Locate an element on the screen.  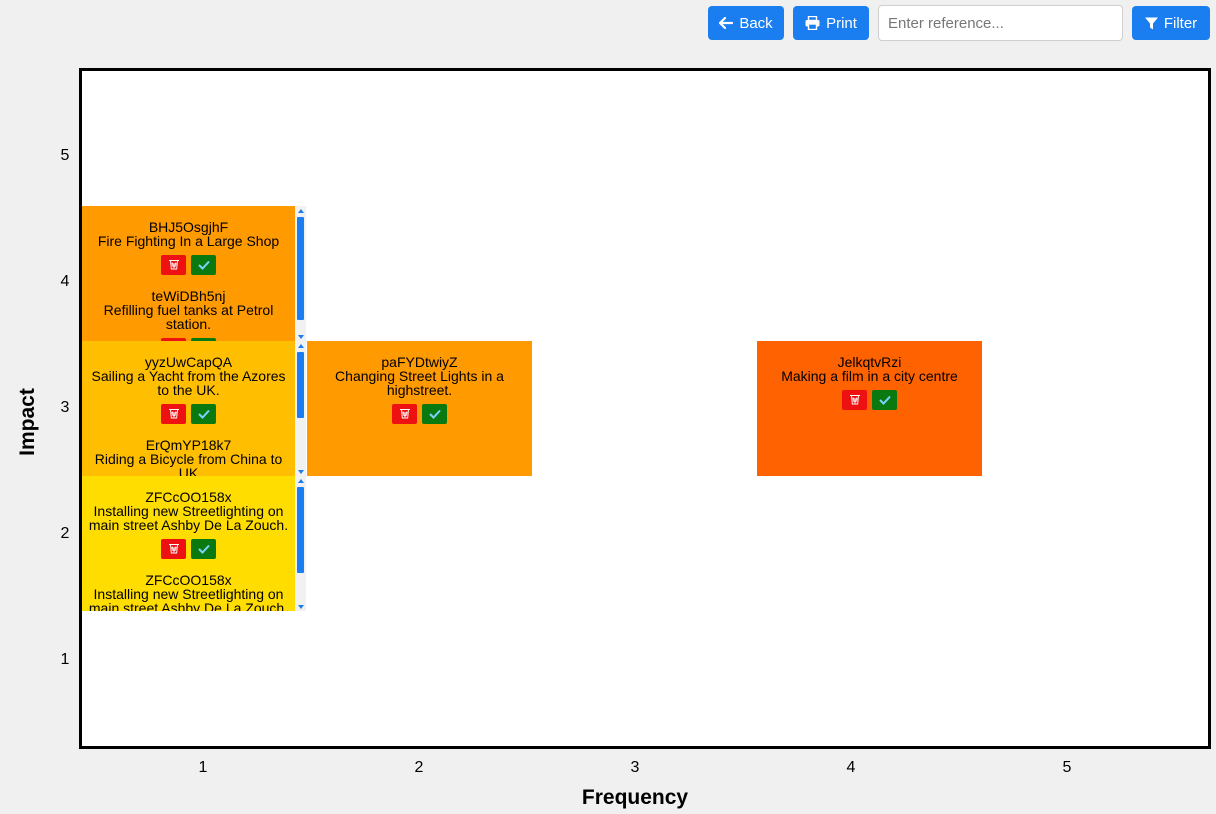
filter-button: Filter is located at coordinates (1171, 23).